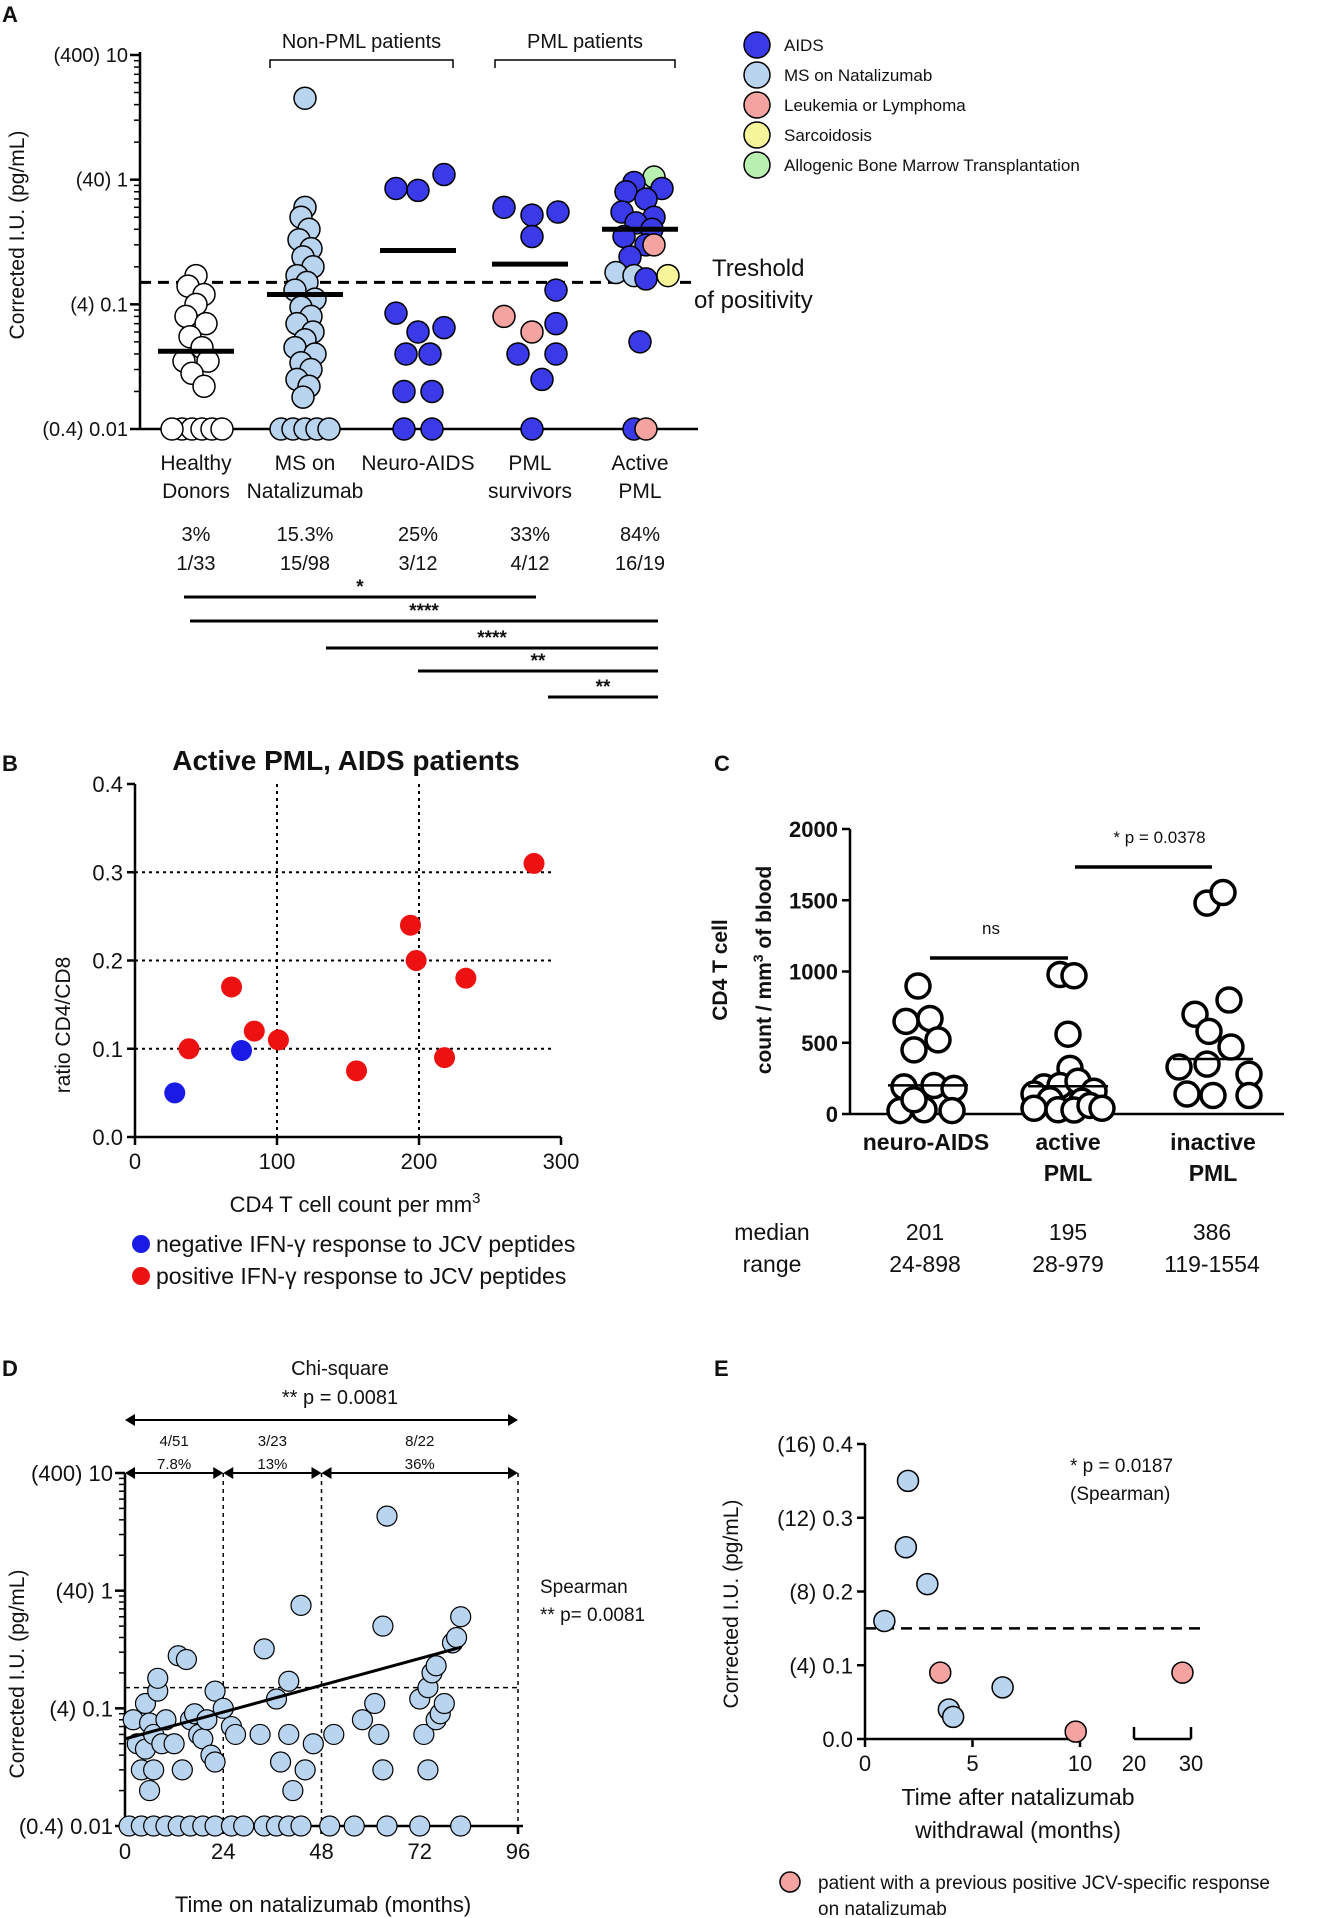 Image resolution: width=1330 pixels, height=1918 pixels. I want to click on a-group-label: Donors, so click(196, 491).